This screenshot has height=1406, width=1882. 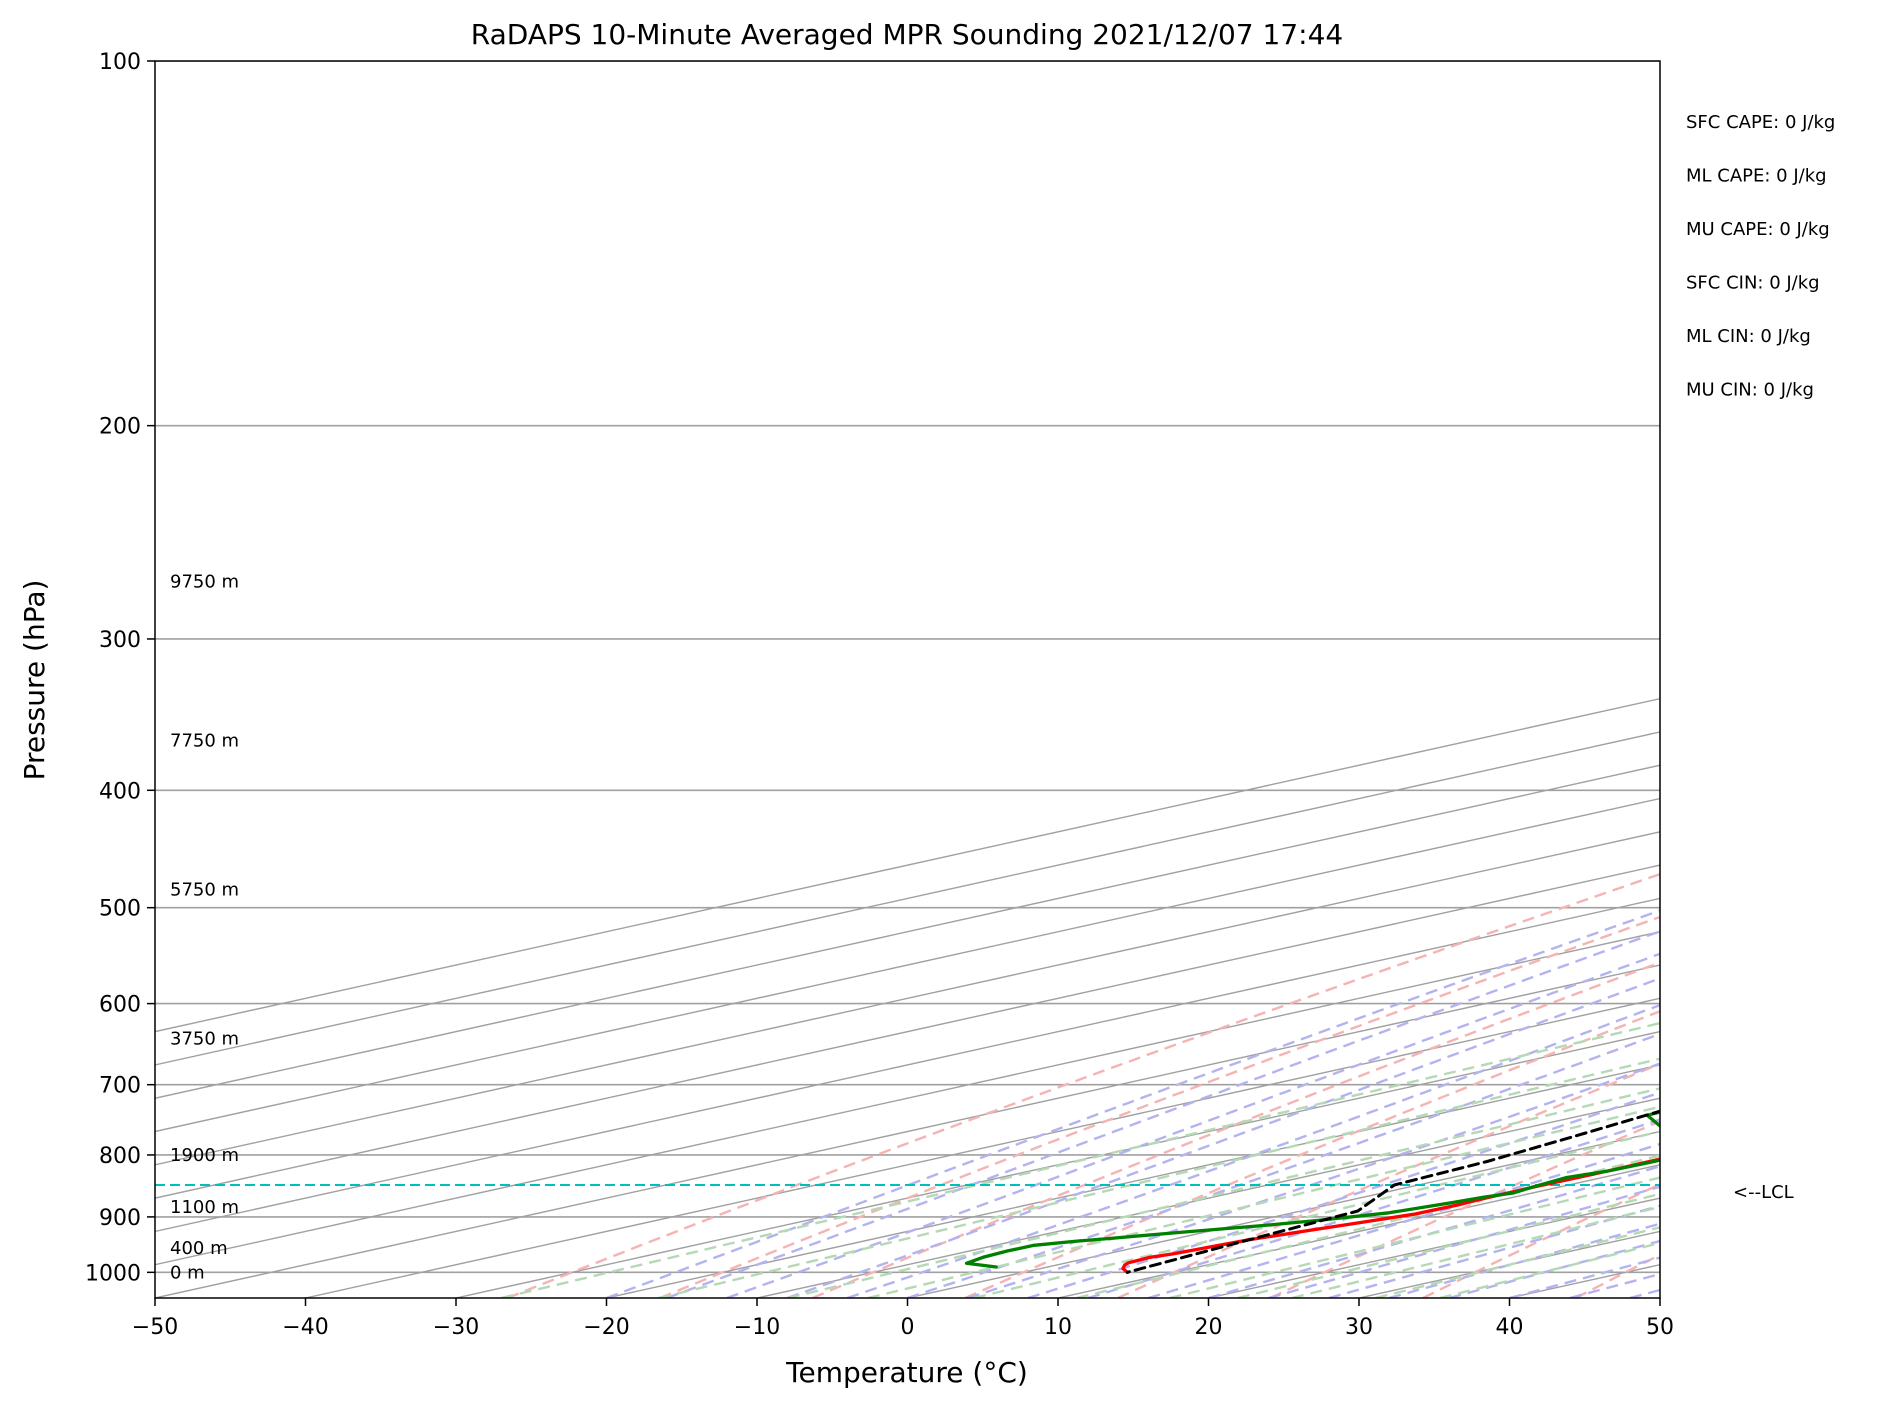 I want to click on x-tick-label: 20, so click(x=1209, y=1327).